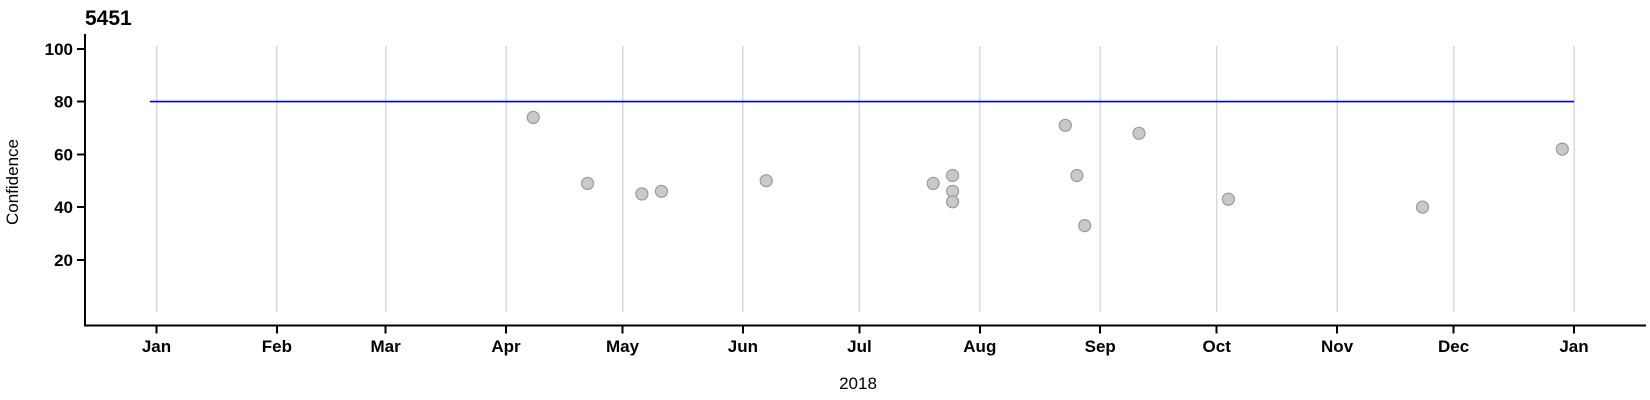 This screenshot has height=400, width=1650. What do you see at coordinates (63, 102) in the screenshot?
I see `y-tick-label: 80` at bounding box center [63, 102].